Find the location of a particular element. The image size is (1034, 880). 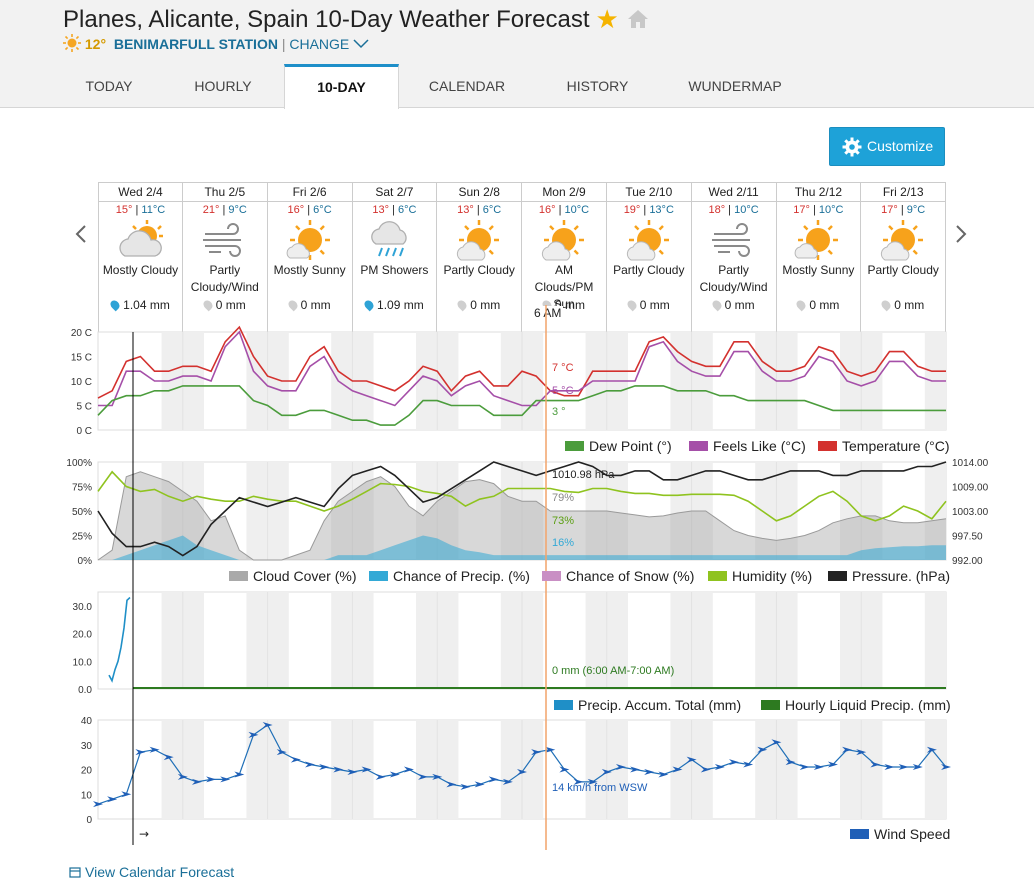

percent-axis-tick: 75% is located at coordinates (82, 488).